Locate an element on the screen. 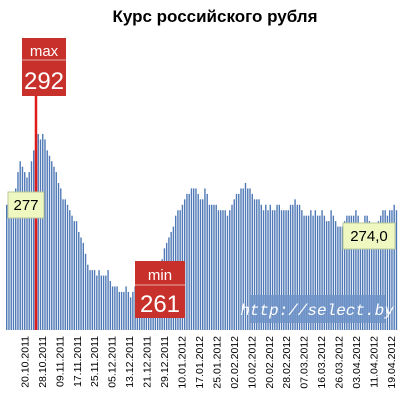  max-callout-box is located at coordinates (44, 67).